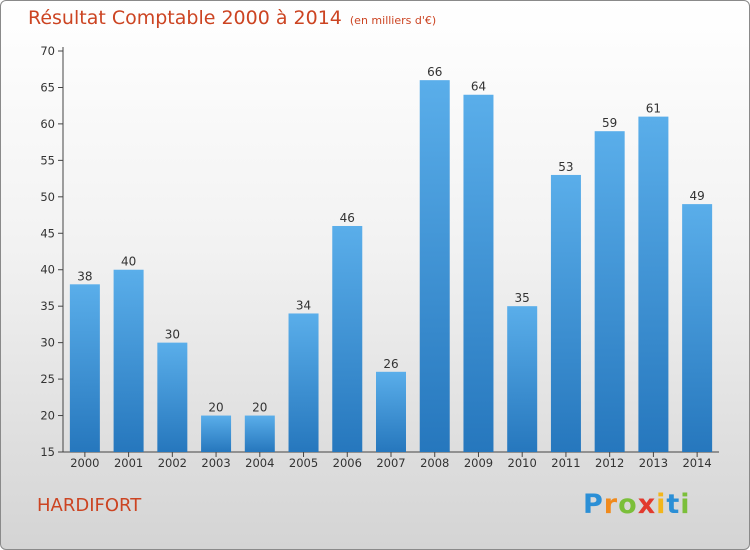 The height and width of the screenshot is (550, 750). Describe the element at coordinates (565, 463) in the screenshot. I see `x-tick-label: 2011` at that location.